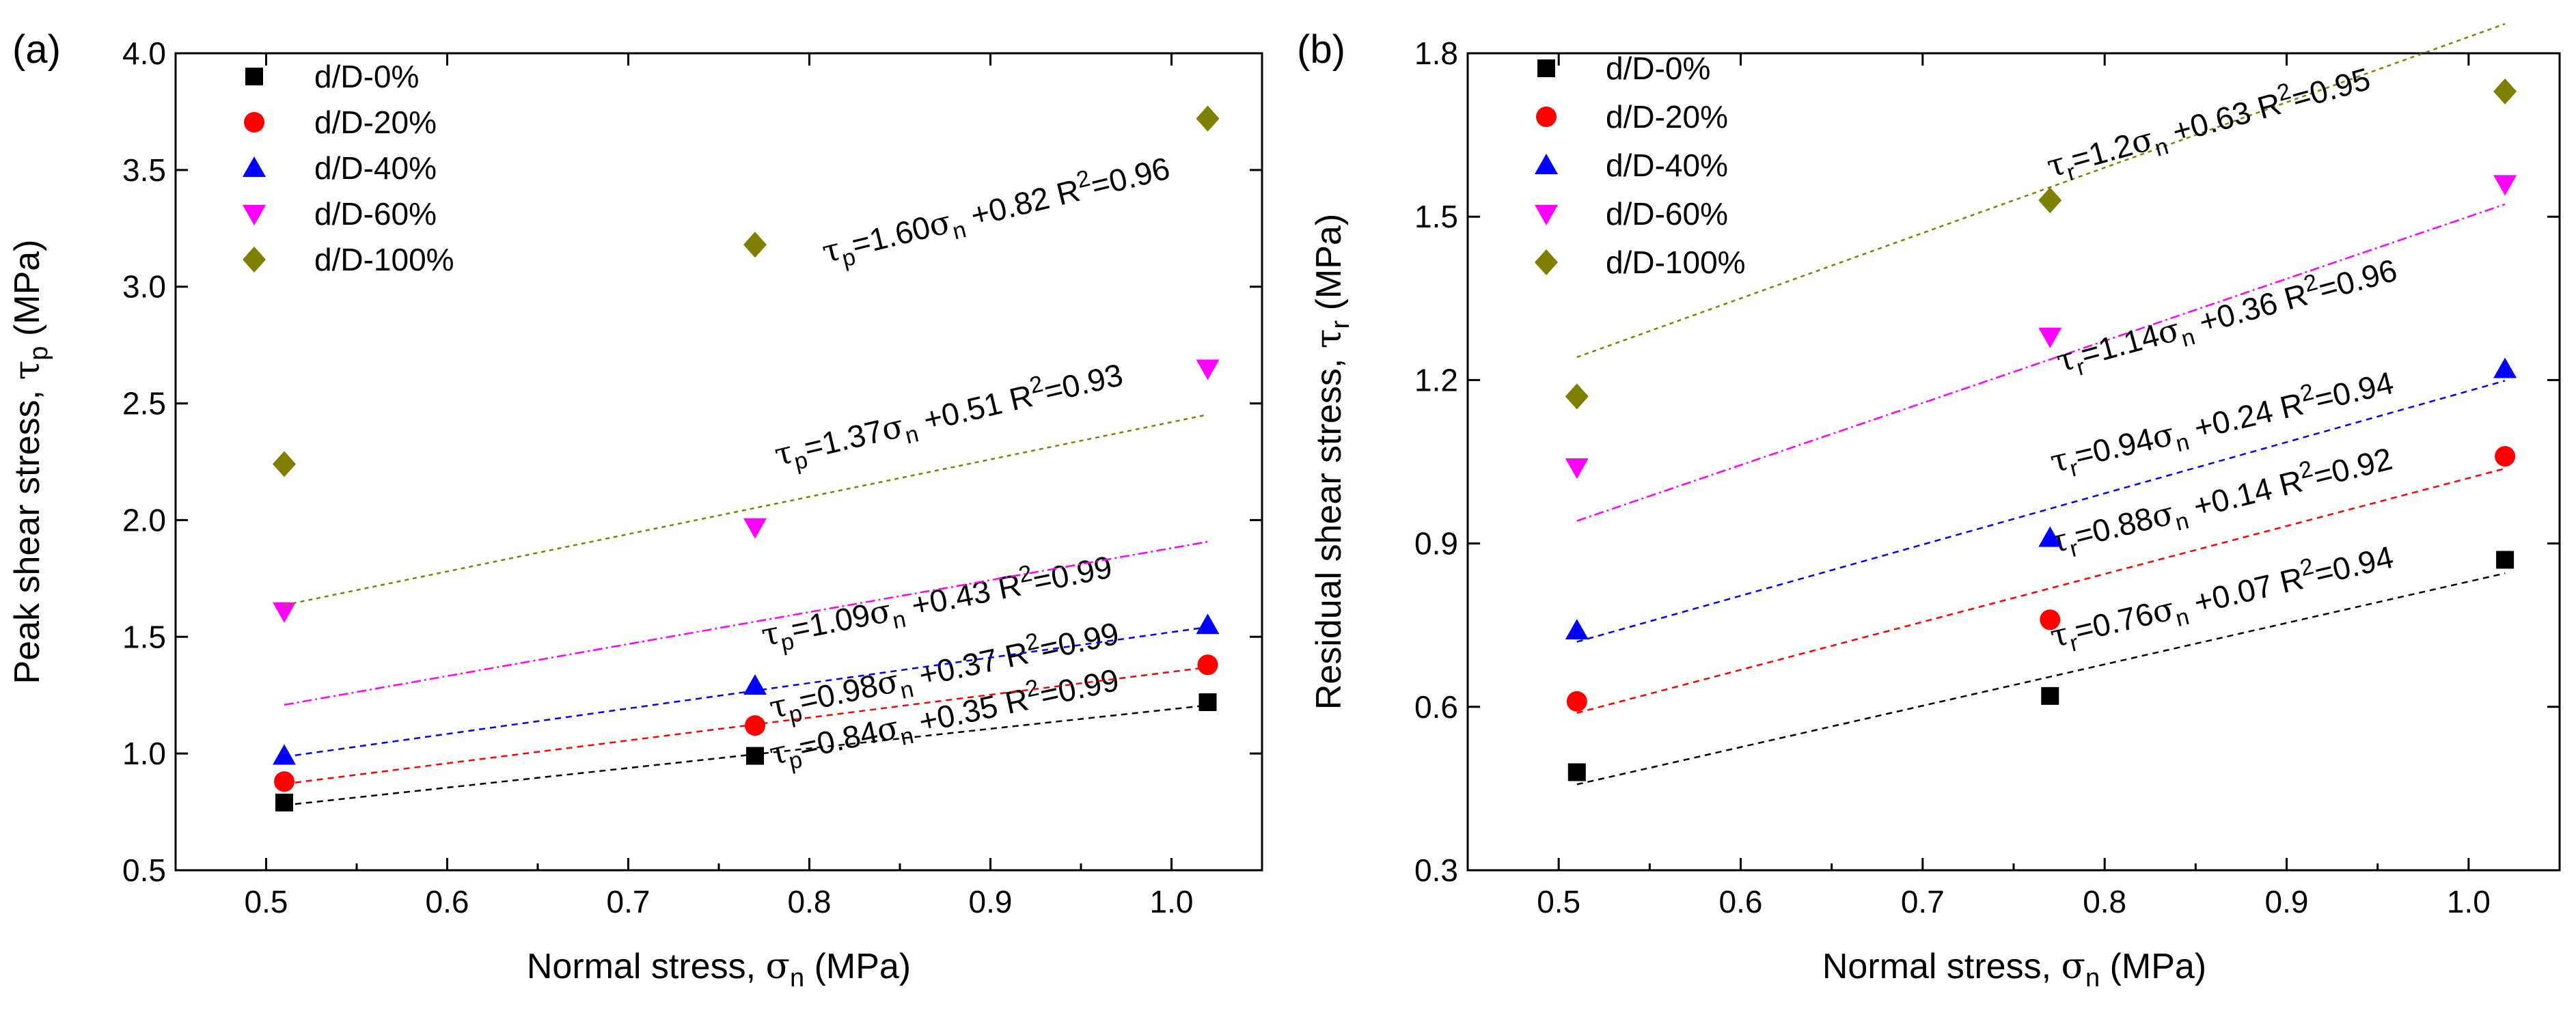 The image size is (2576, 1013). What do you see at coordinates (1436, 543) in the screenshot?
I see `y-tick-label: 0.9` at bounding box center [1436, 543].